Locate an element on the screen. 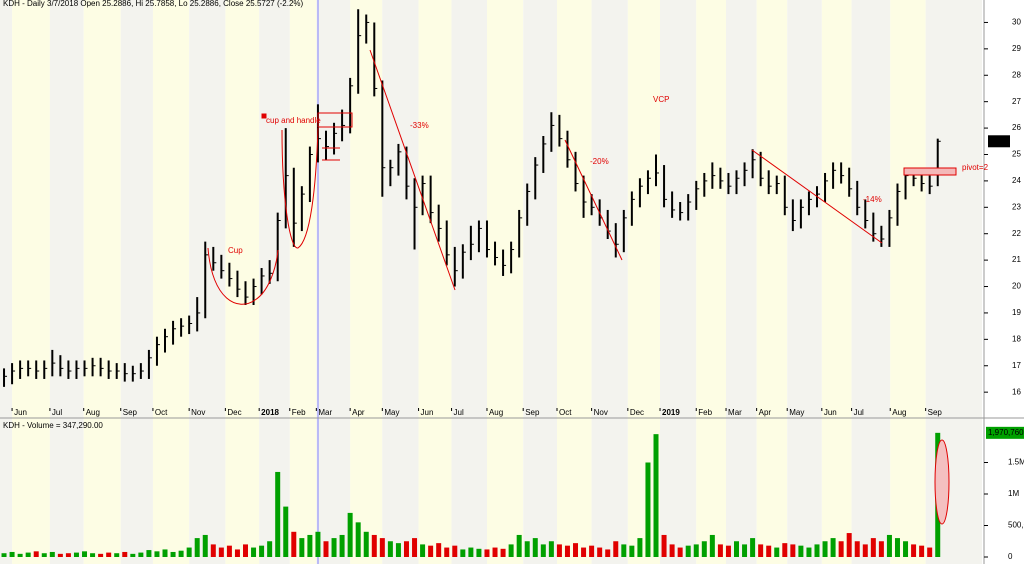 The image size is (1024, 564). annotation: -20% is located at coordinates (599, 161).